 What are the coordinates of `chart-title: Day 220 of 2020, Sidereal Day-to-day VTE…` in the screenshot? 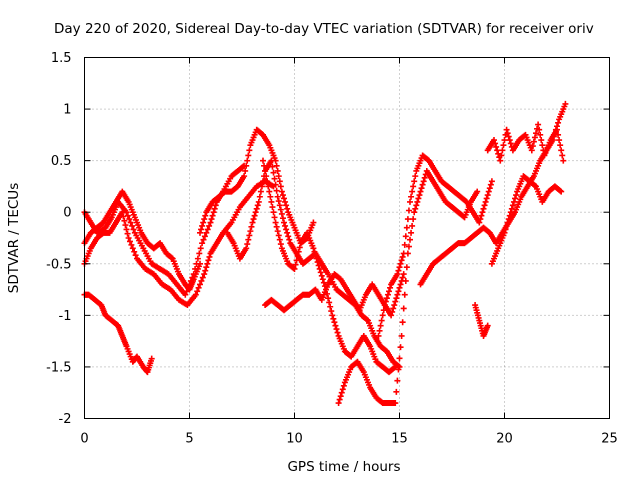 It's located at (324, 29).